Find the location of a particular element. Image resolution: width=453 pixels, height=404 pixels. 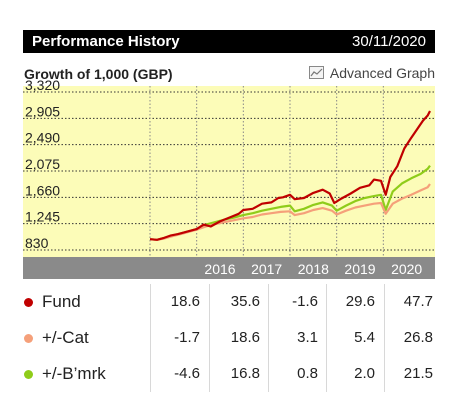

stats-row-label: +/-Cat is located at coordinates (65, 337).